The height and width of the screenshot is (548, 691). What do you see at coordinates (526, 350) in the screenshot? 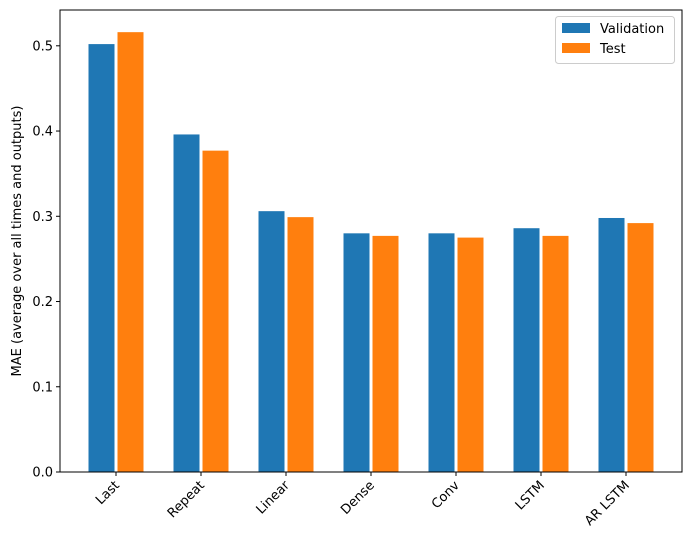
I see `bar-validation-lstm` at bounding box center [526, 350].